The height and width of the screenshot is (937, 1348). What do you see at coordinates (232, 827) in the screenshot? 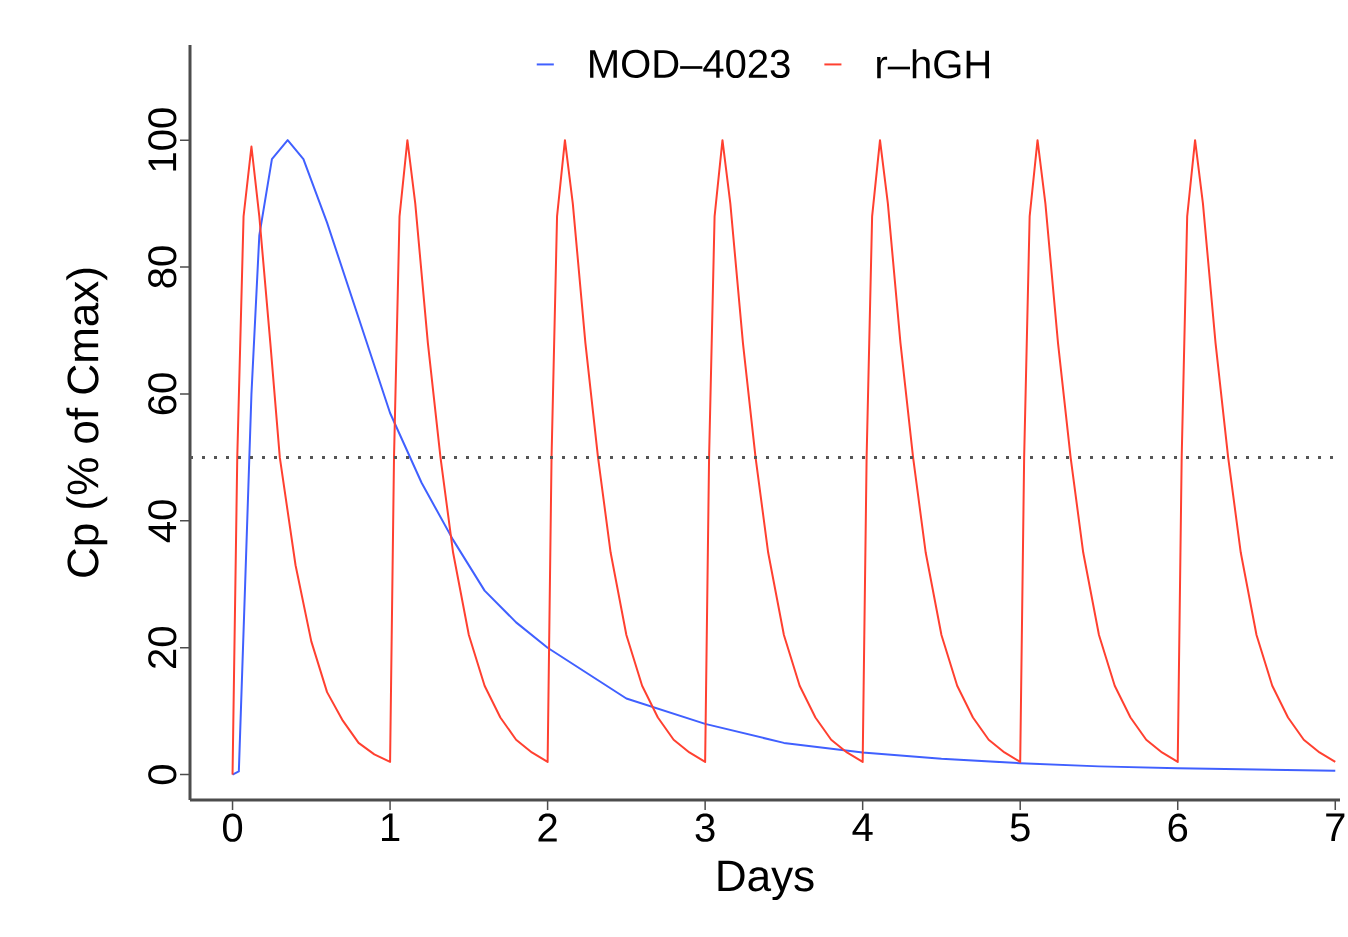
I see `x-tick-label: 0` at bounding box center [232, 827].